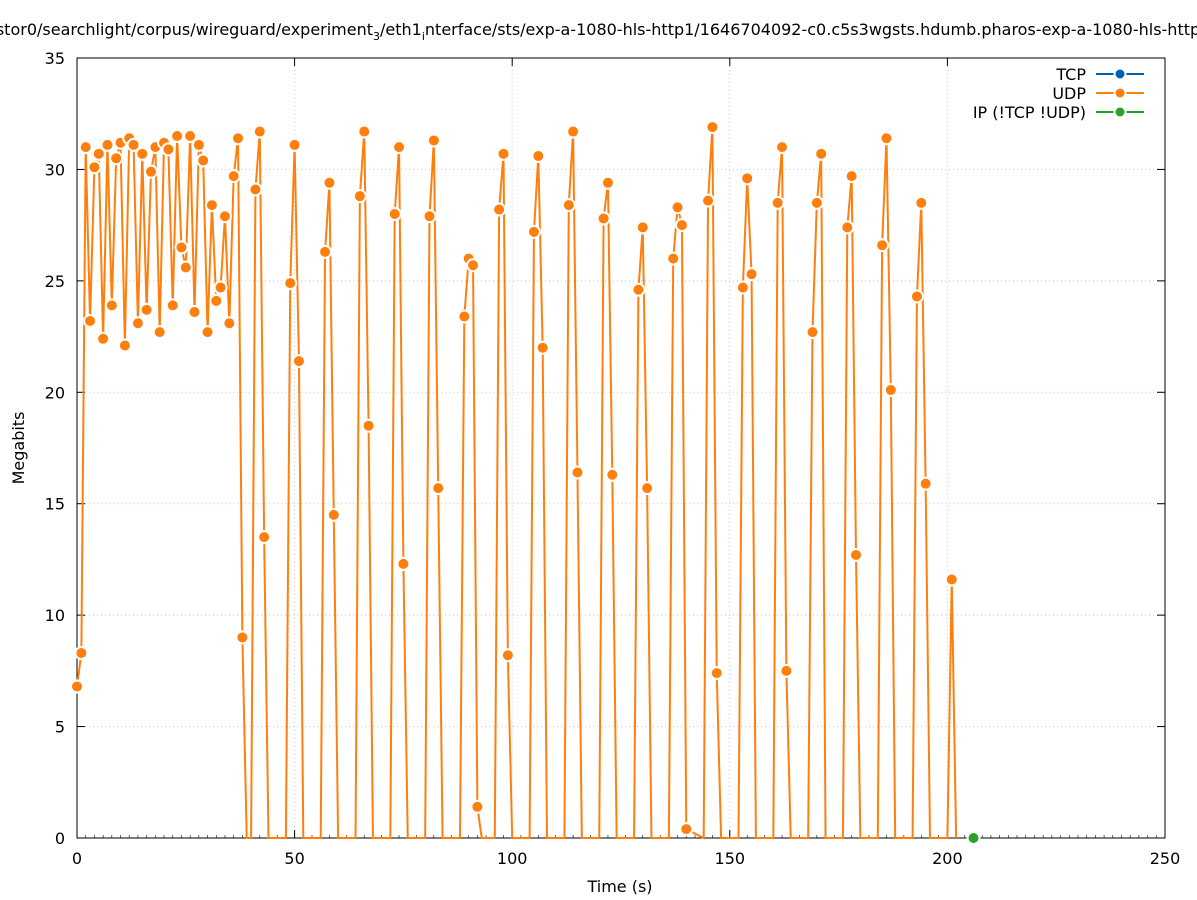 The width and height of the screenshot is (1197, 900). Describe the element at coordinates (1069, 93) in the screenshot. I see `legend-label: UDP` at that location.